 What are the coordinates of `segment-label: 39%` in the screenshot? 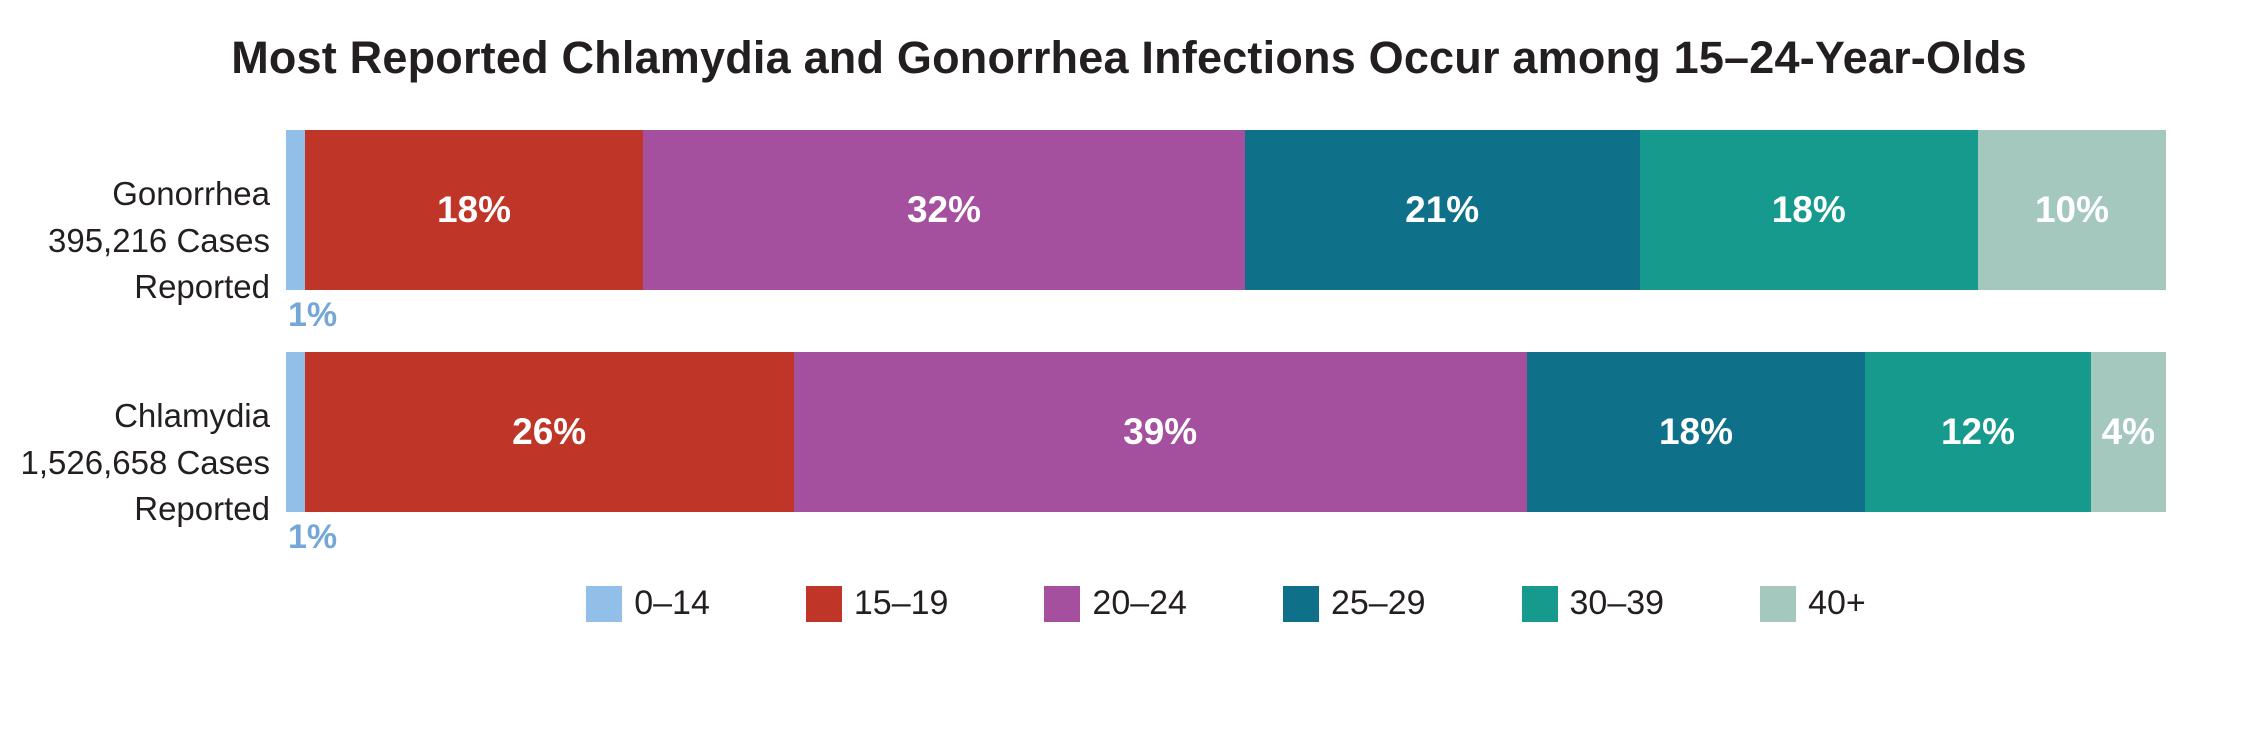 It's located at (1160, 431).